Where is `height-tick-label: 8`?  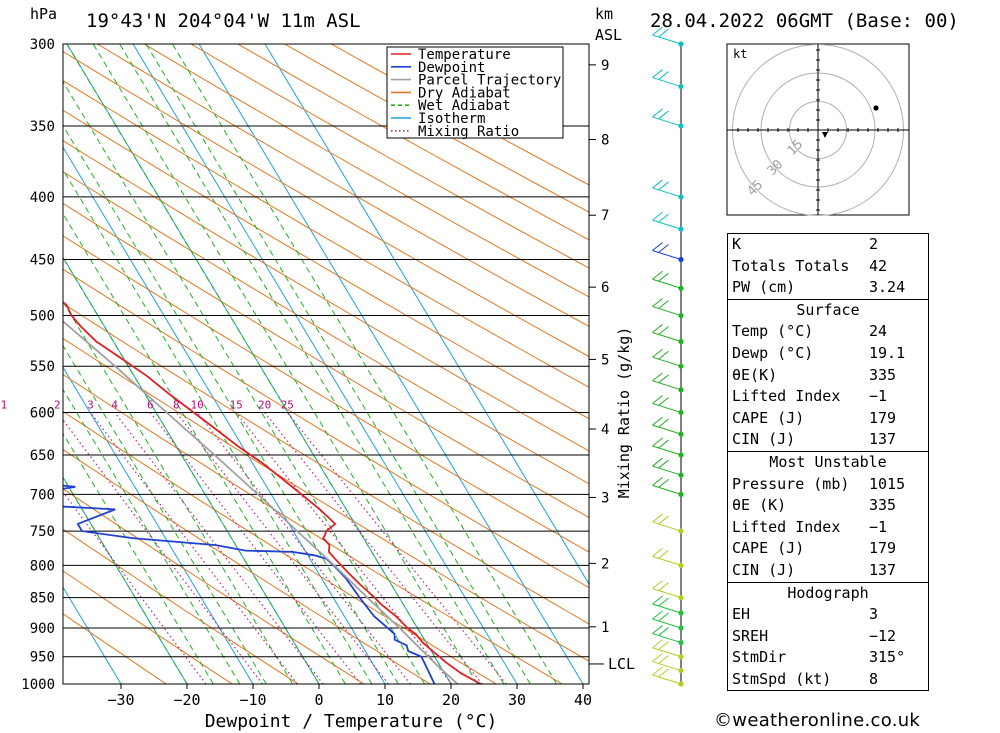
height-tick-label: 8 is located at coordinates (605, 140).